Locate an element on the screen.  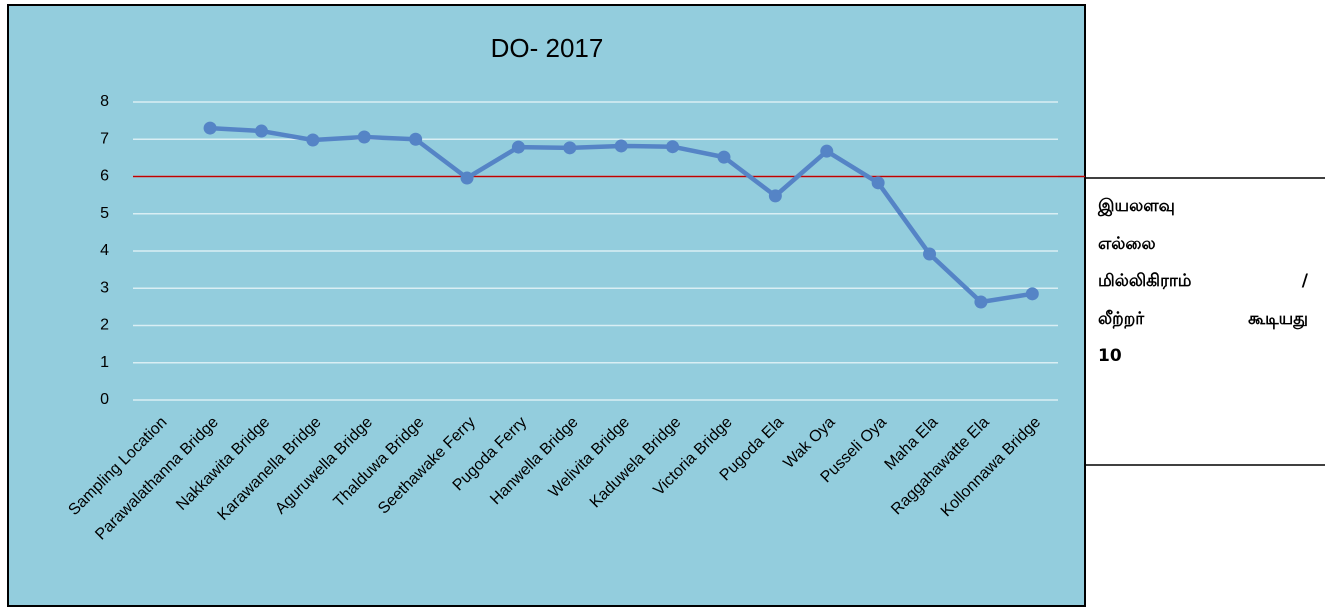
y-tick-label: 0 is located at coordinates (104, 399).